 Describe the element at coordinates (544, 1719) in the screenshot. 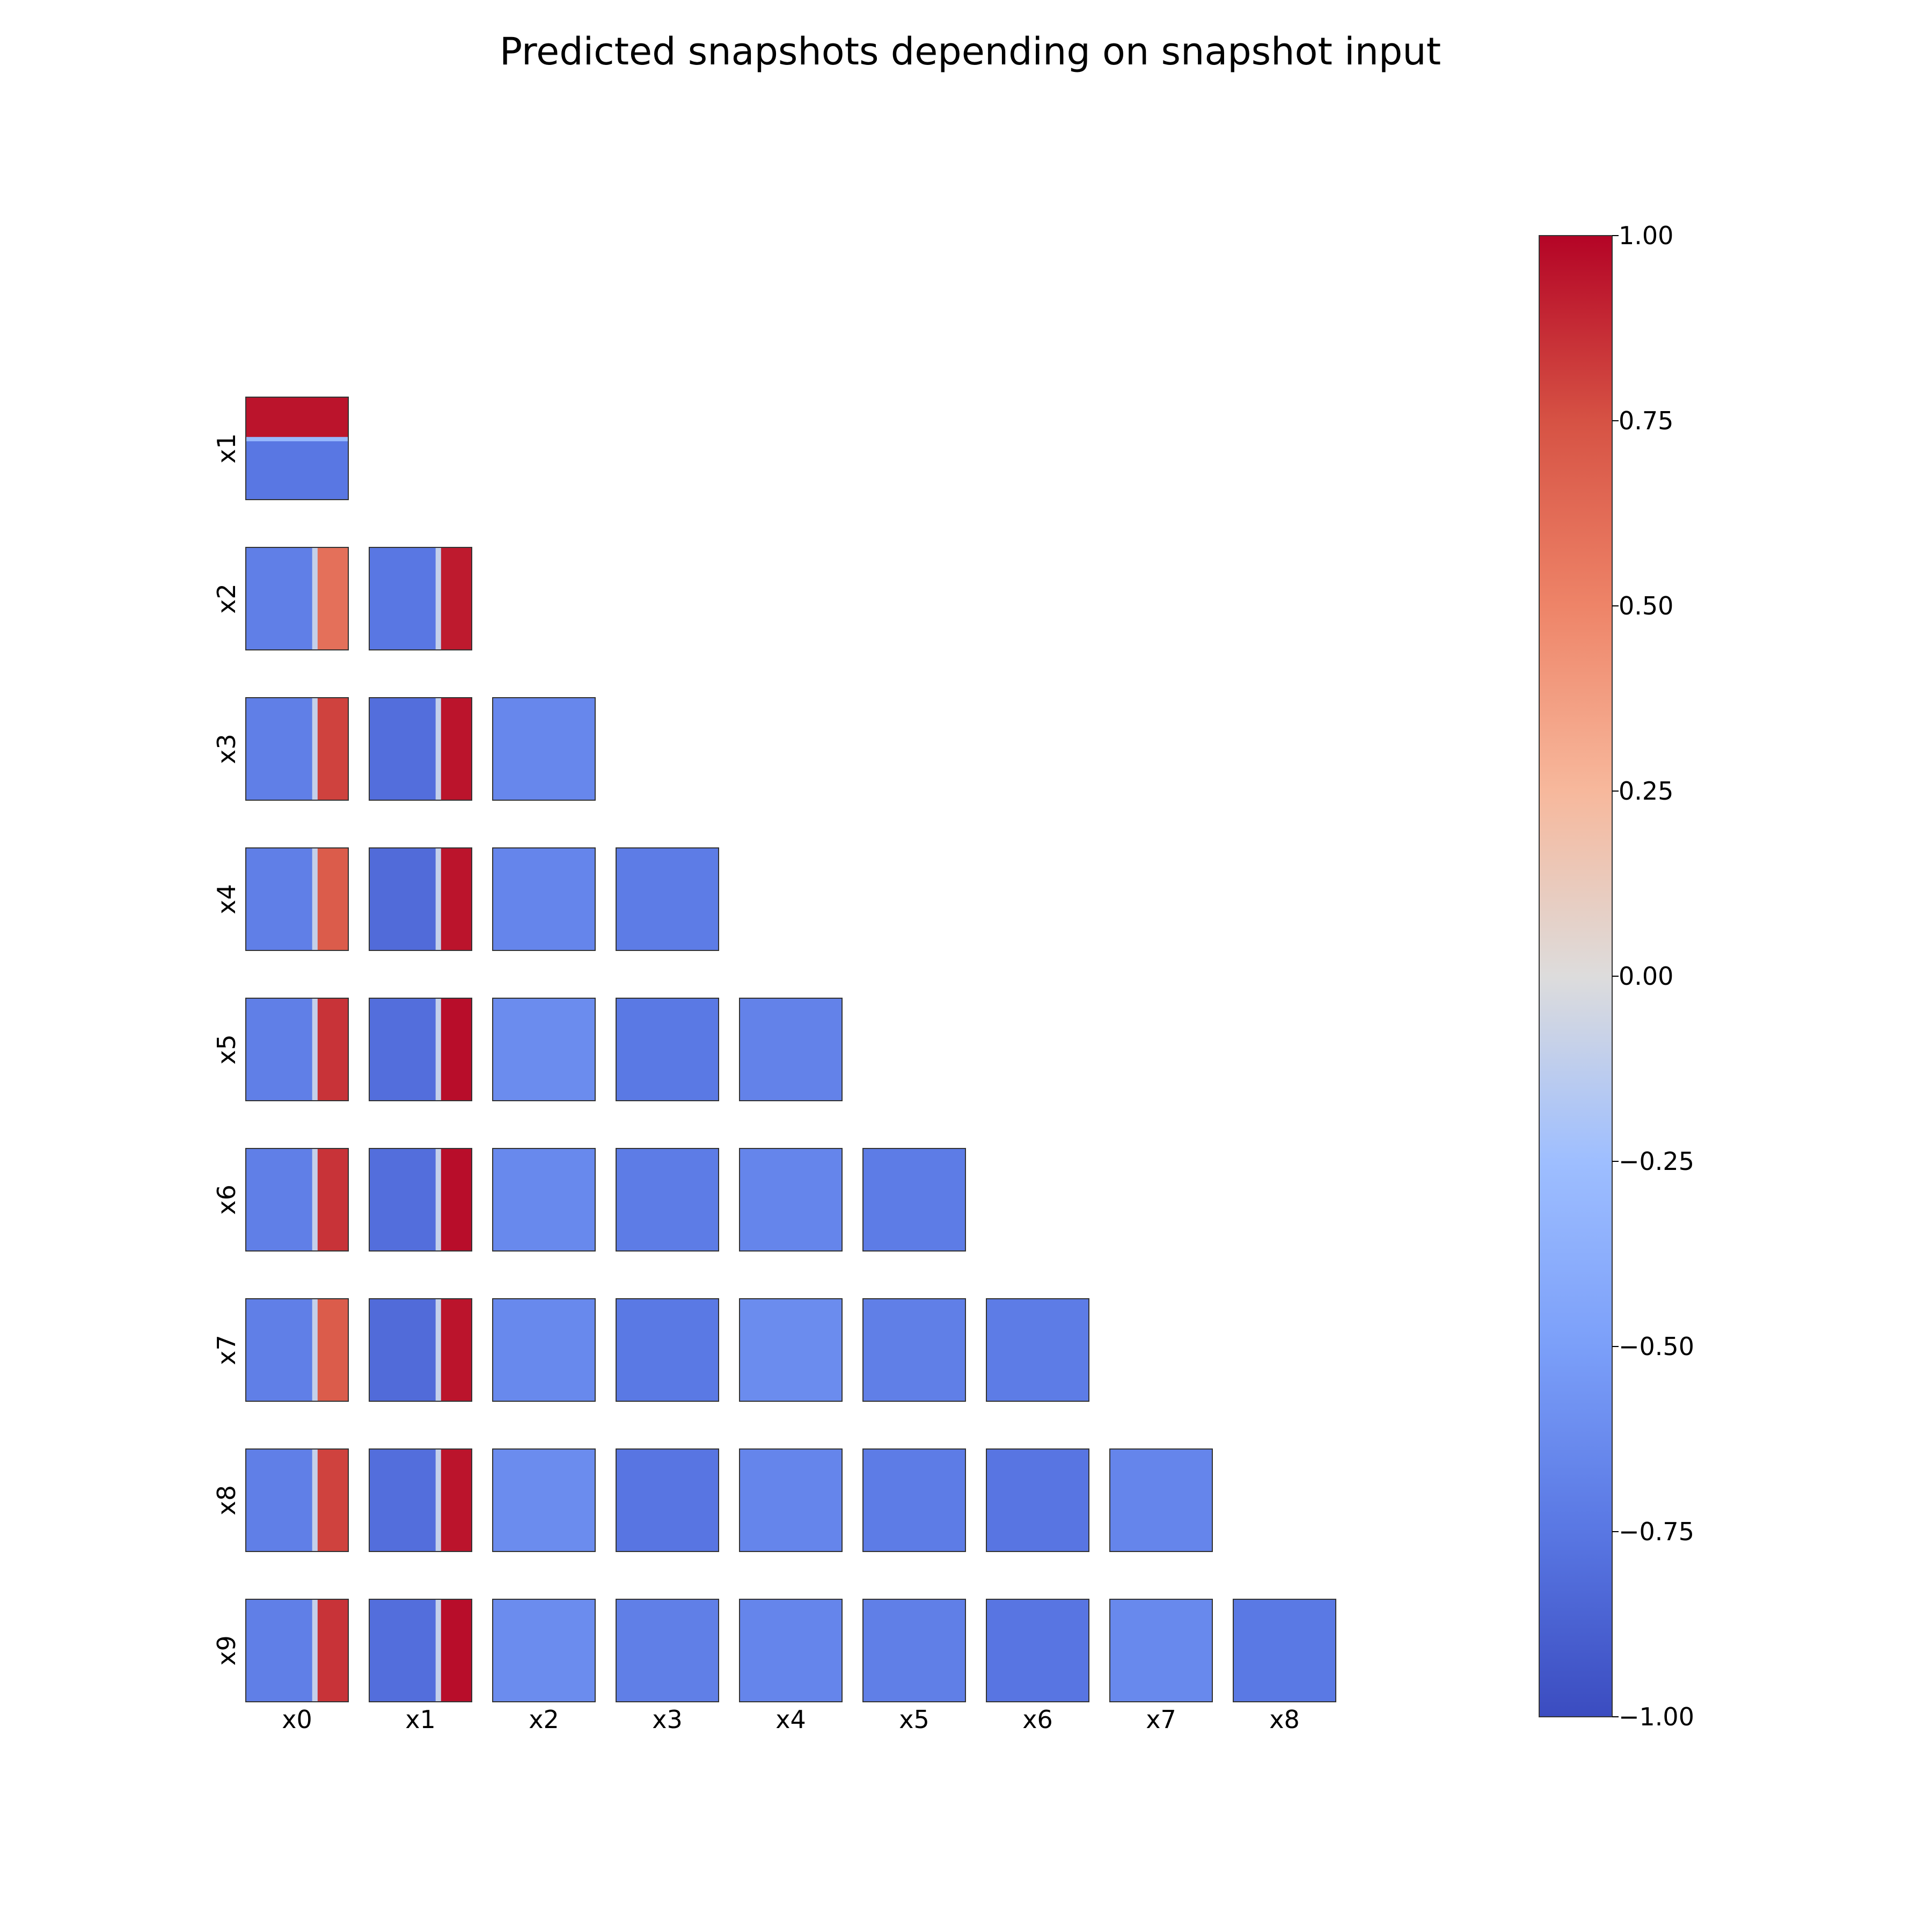

I see `column-label-x2: x2` at that location.